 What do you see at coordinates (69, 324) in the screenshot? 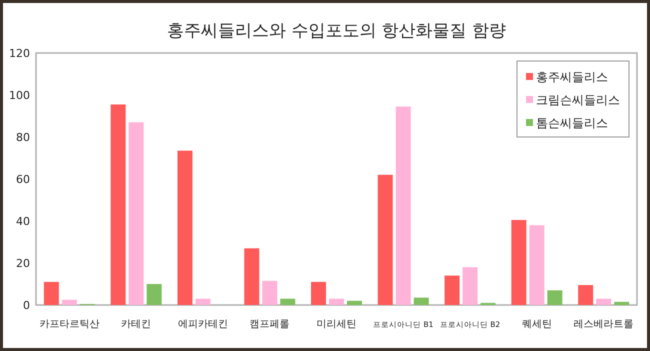
I see `x-tick-label: 카프타르틱산` at bounding box center [69, 324].